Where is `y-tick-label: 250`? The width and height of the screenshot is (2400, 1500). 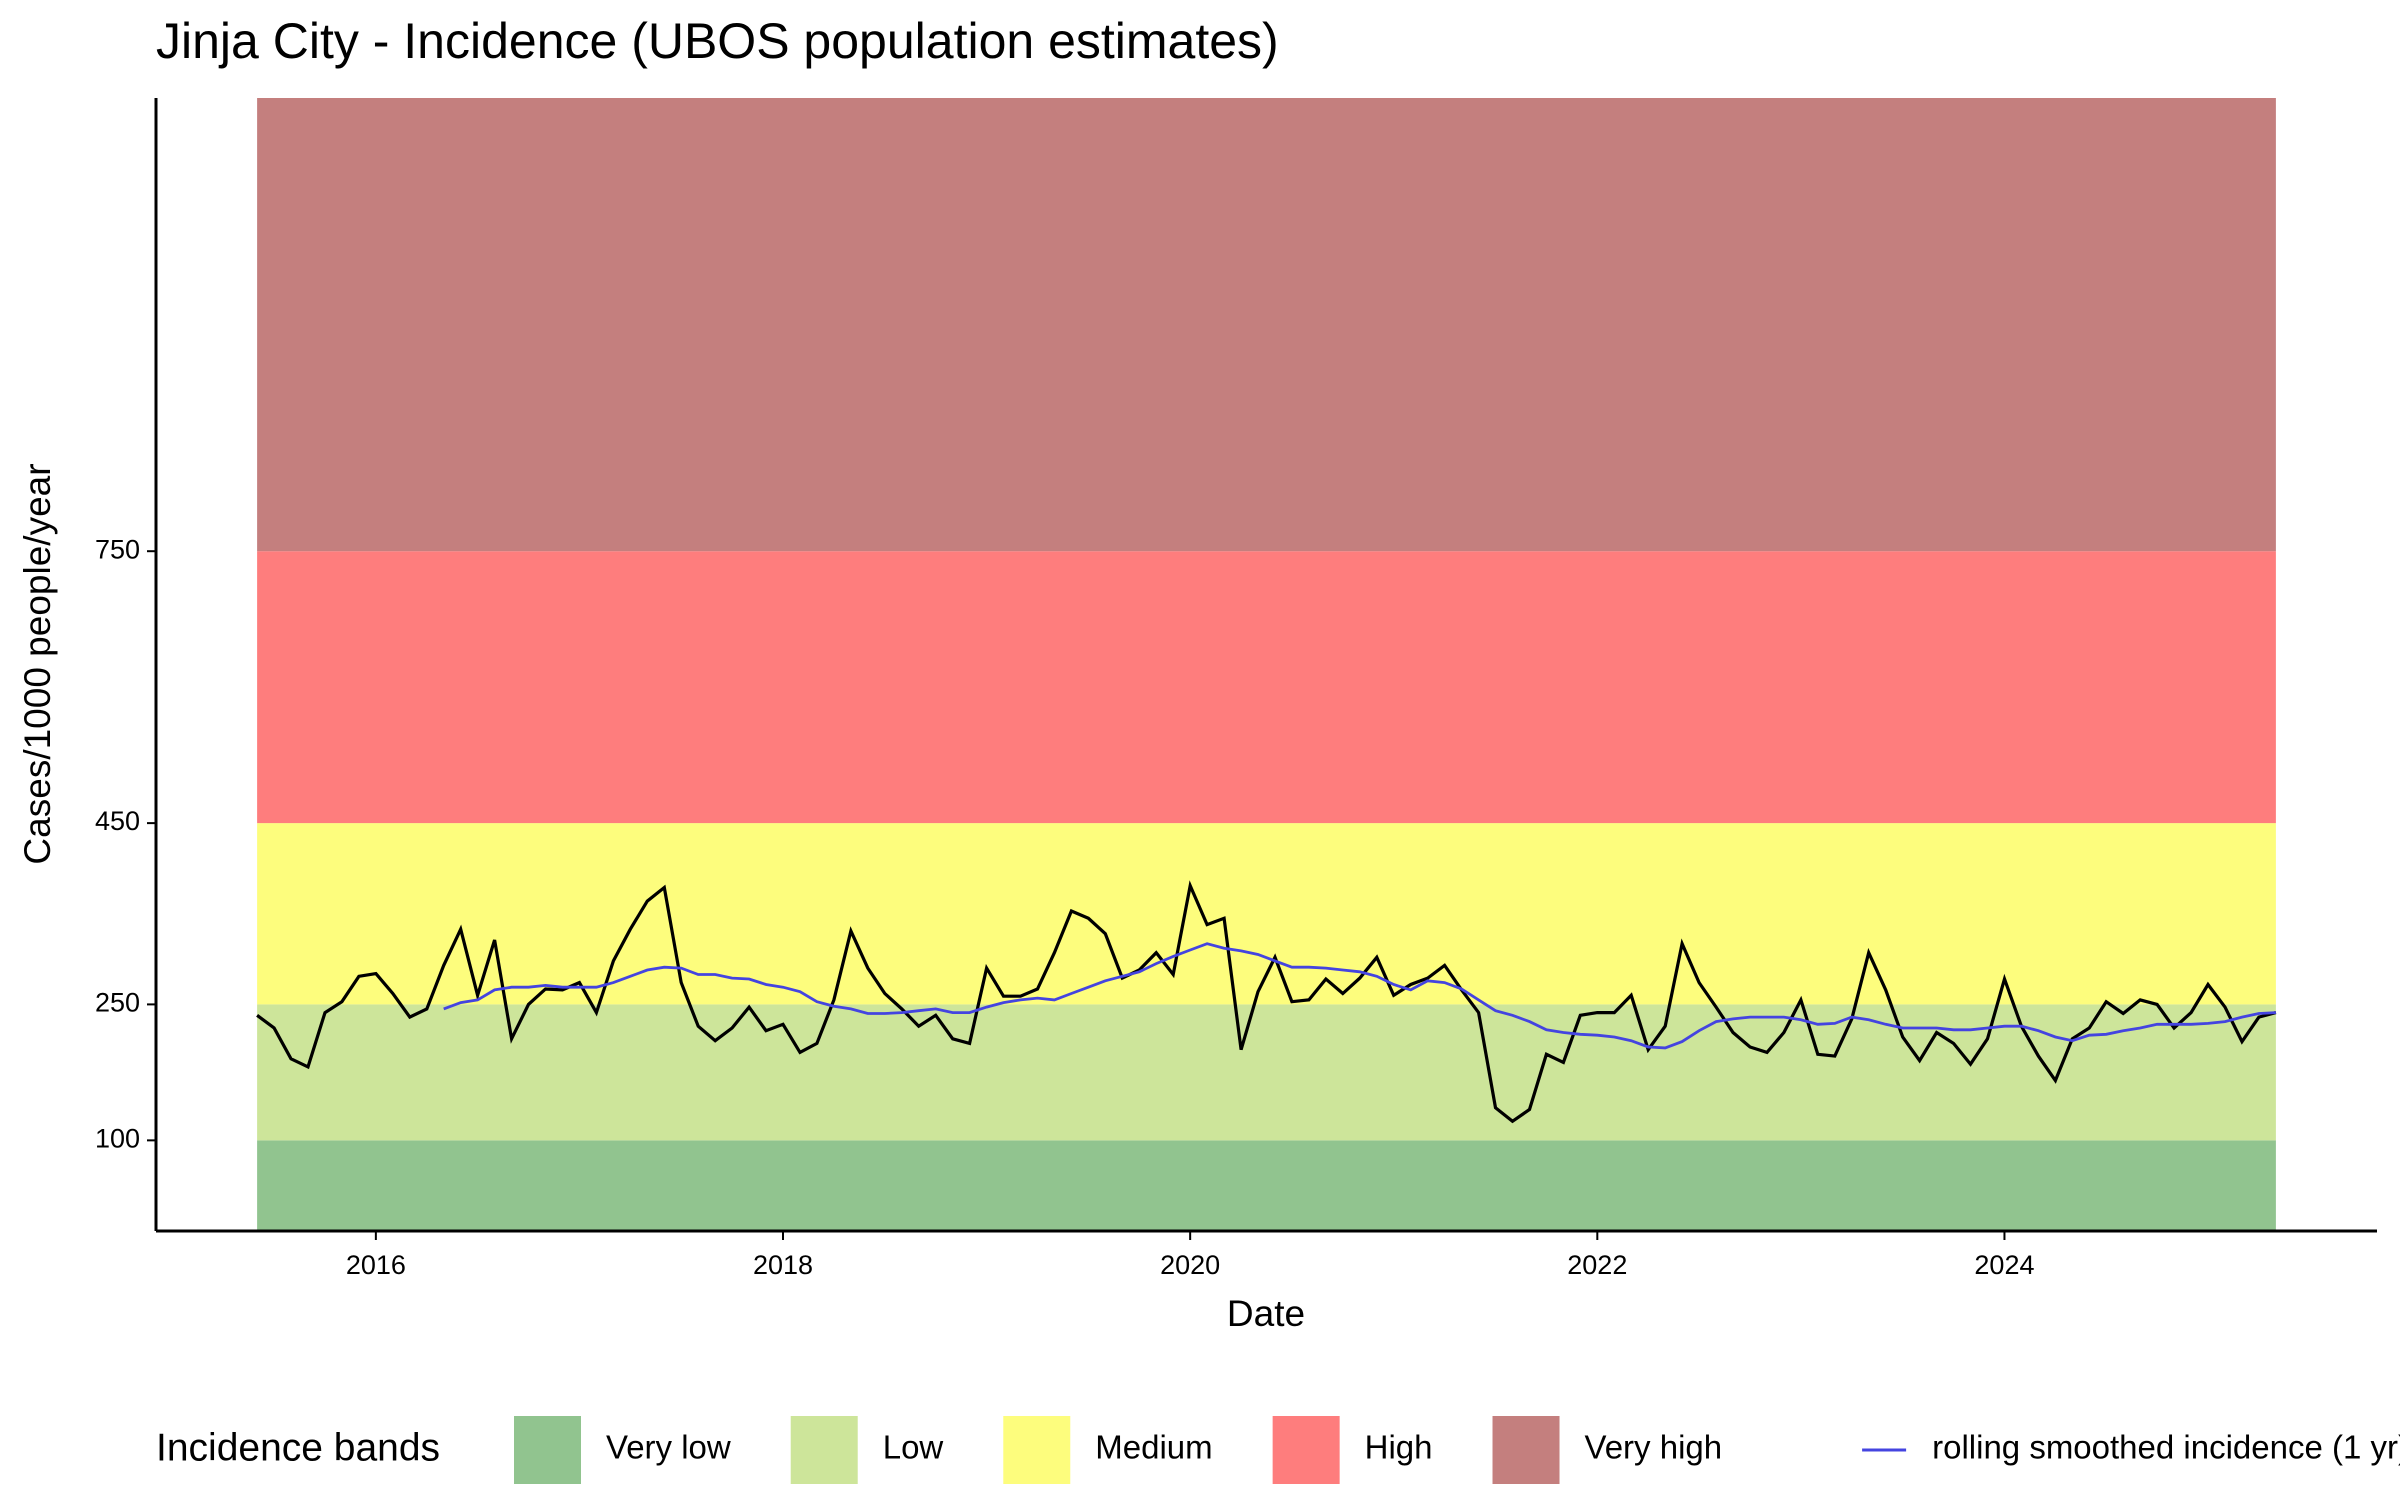 y-tick-label: 250 is located at coordinates (117, 1003).